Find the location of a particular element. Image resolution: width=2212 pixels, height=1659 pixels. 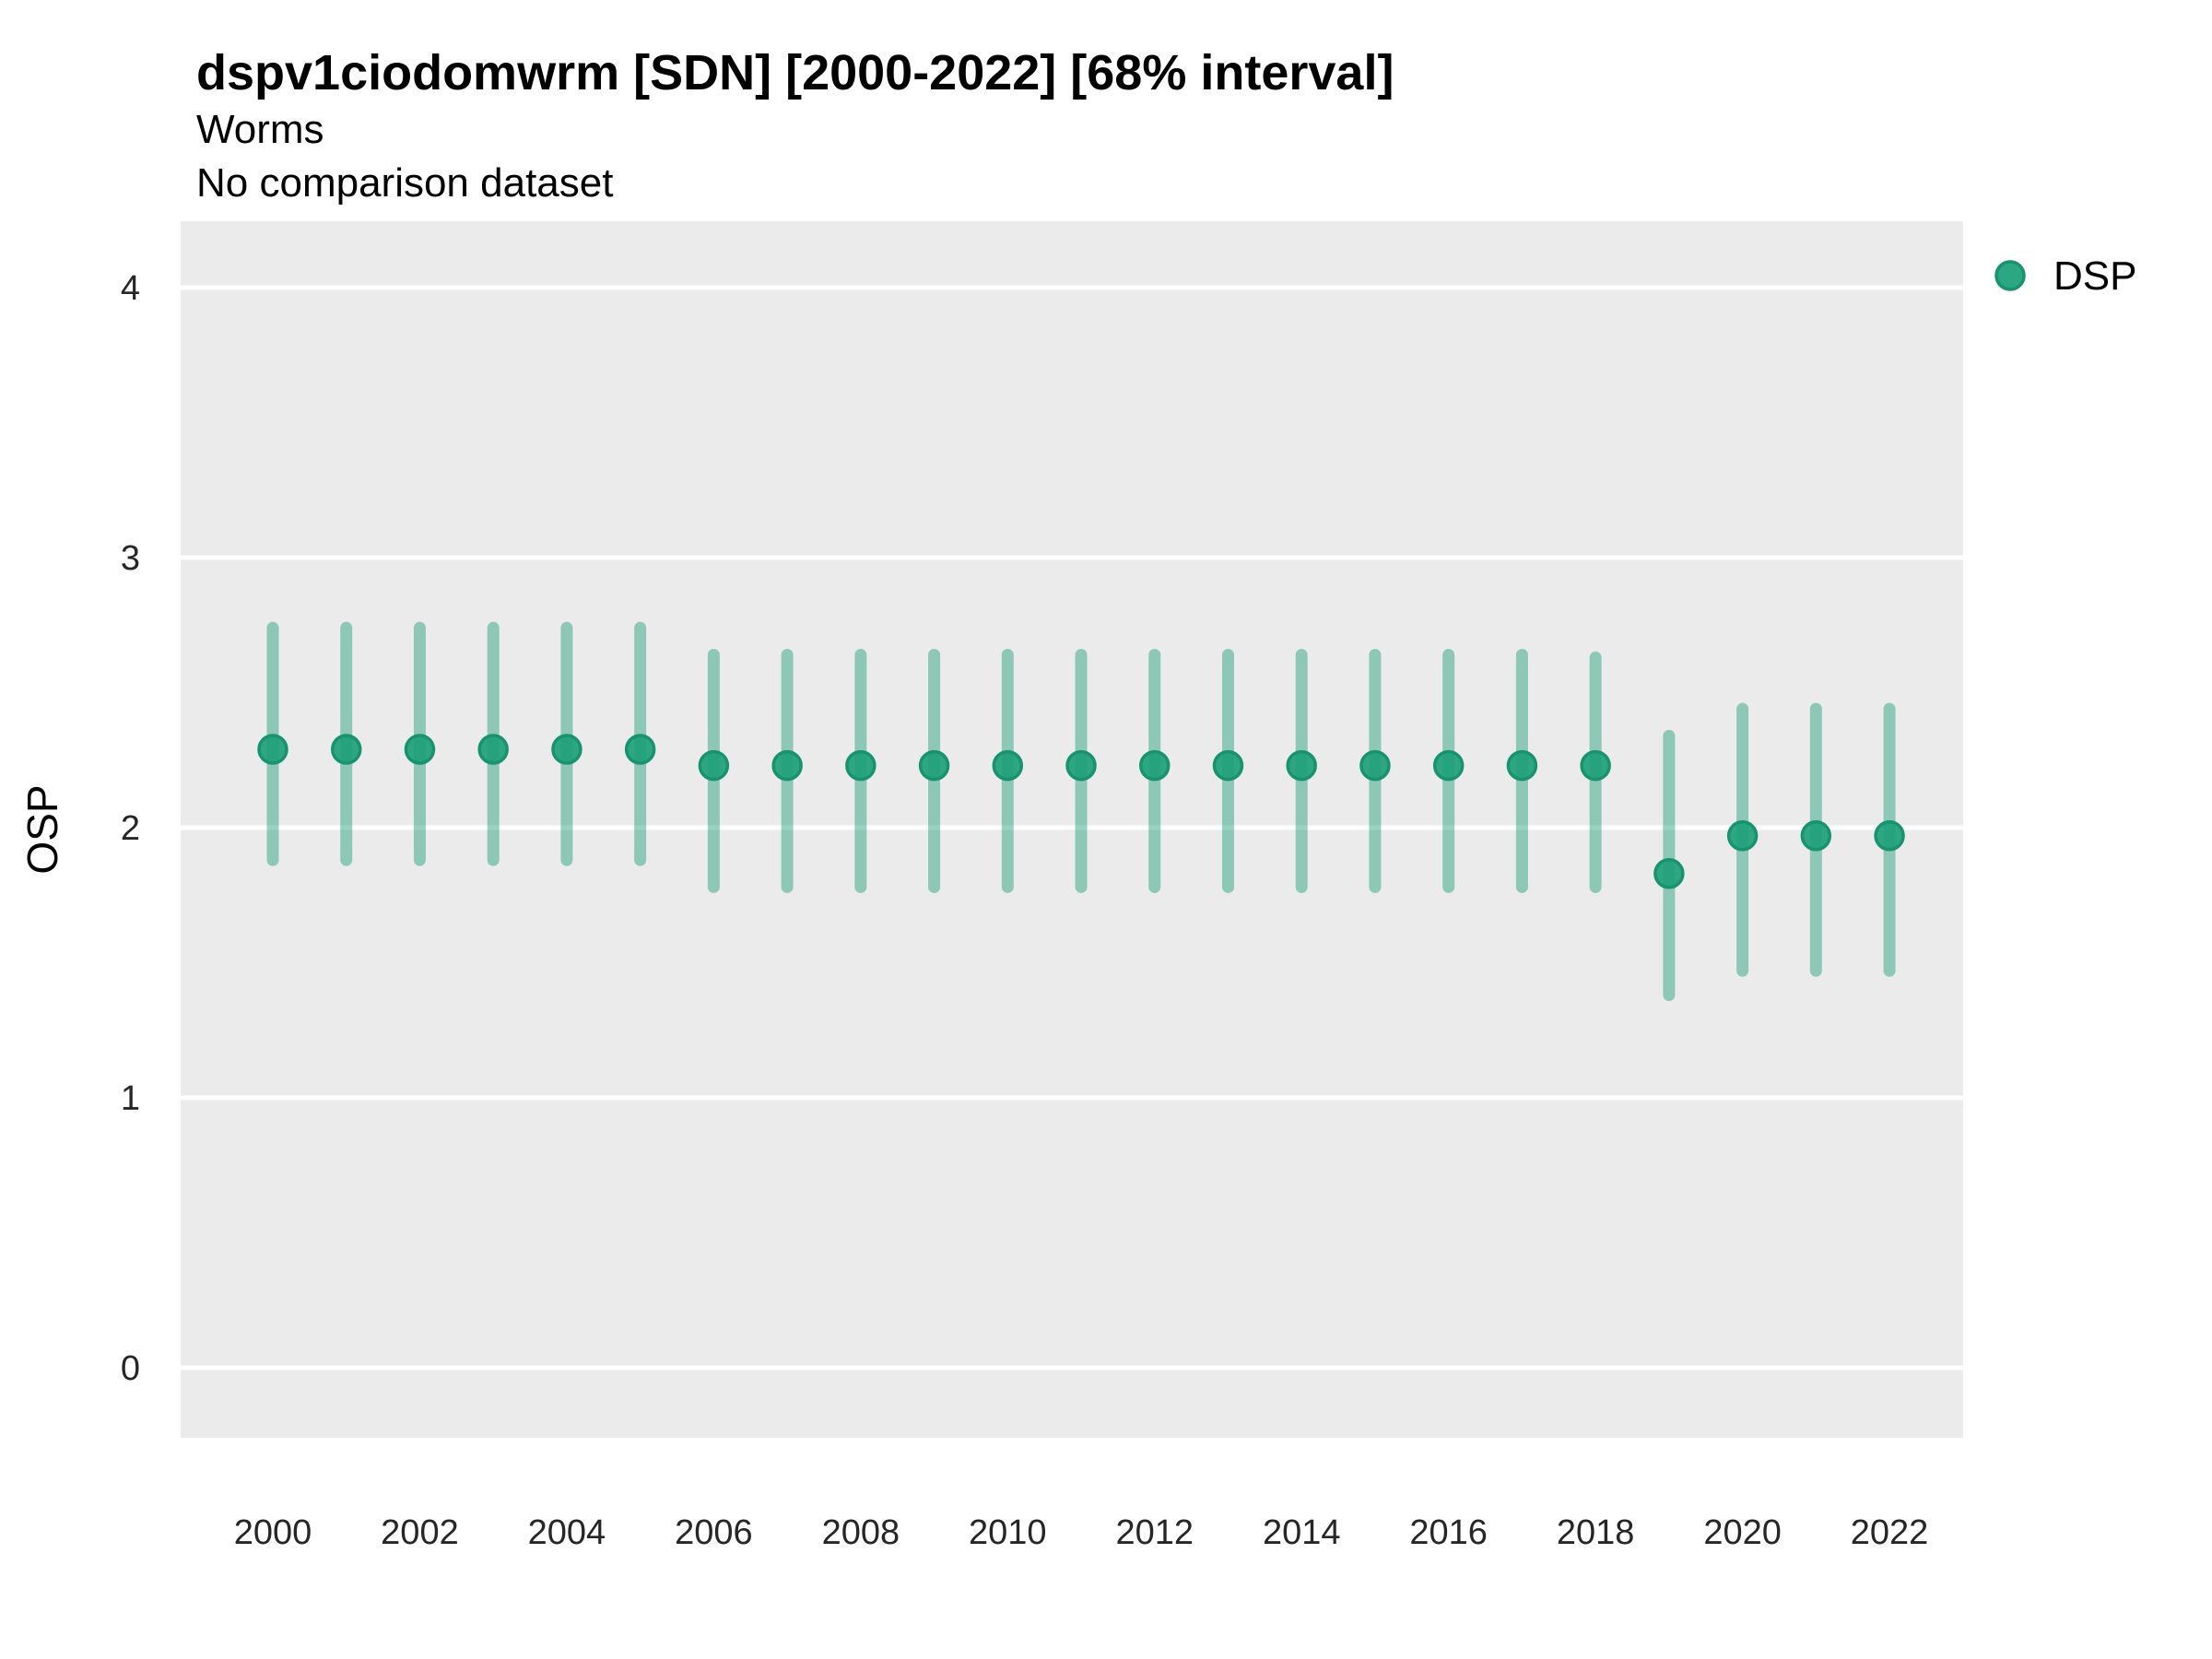

y-tick-2: 2 is located at coordinates (130, 828).